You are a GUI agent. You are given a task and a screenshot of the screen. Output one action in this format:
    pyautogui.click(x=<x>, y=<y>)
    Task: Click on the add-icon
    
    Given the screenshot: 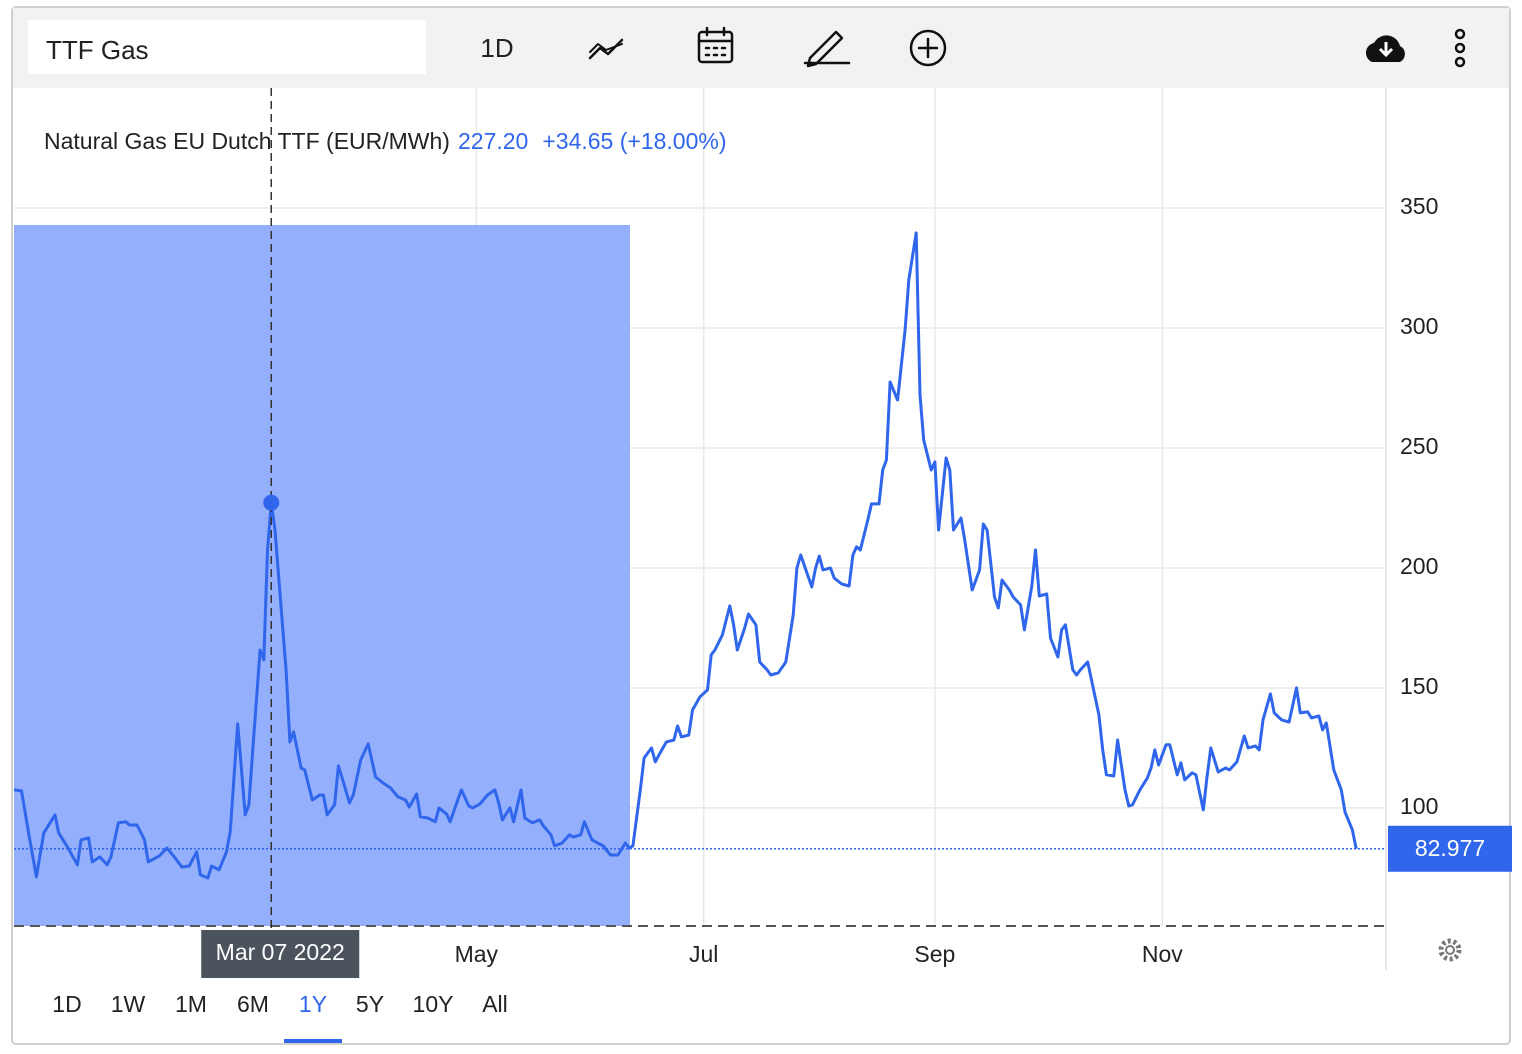 What is the action you would take?
    pyautogui.click(x=928, y=48)
    